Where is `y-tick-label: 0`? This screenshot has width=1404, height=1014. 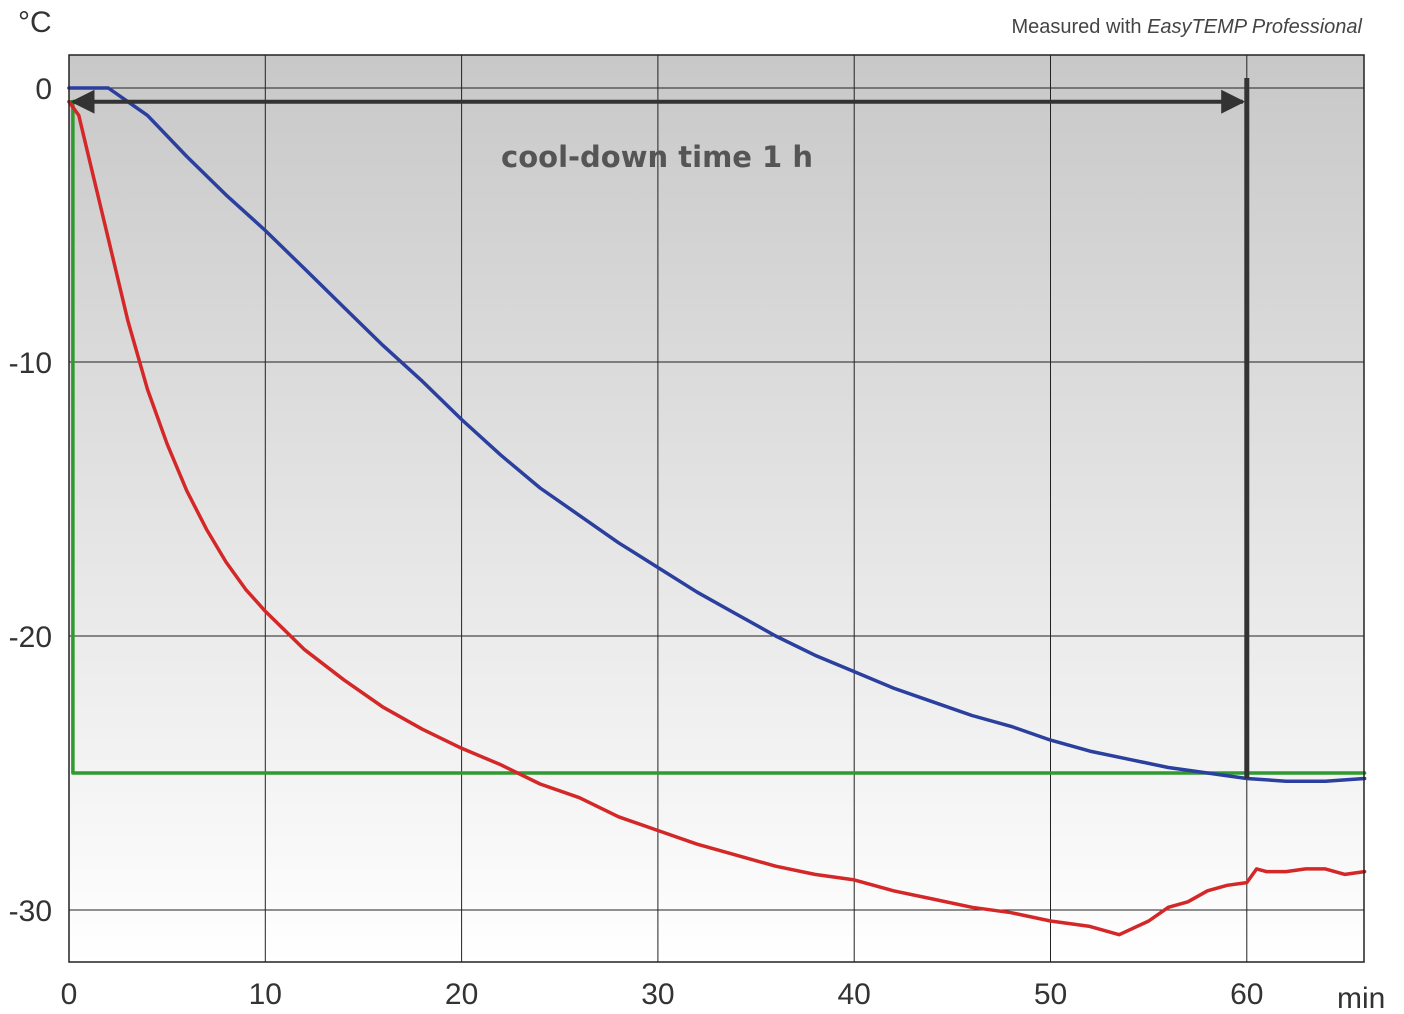 y-tick-label: 0 is located at coordinates (43, 89).